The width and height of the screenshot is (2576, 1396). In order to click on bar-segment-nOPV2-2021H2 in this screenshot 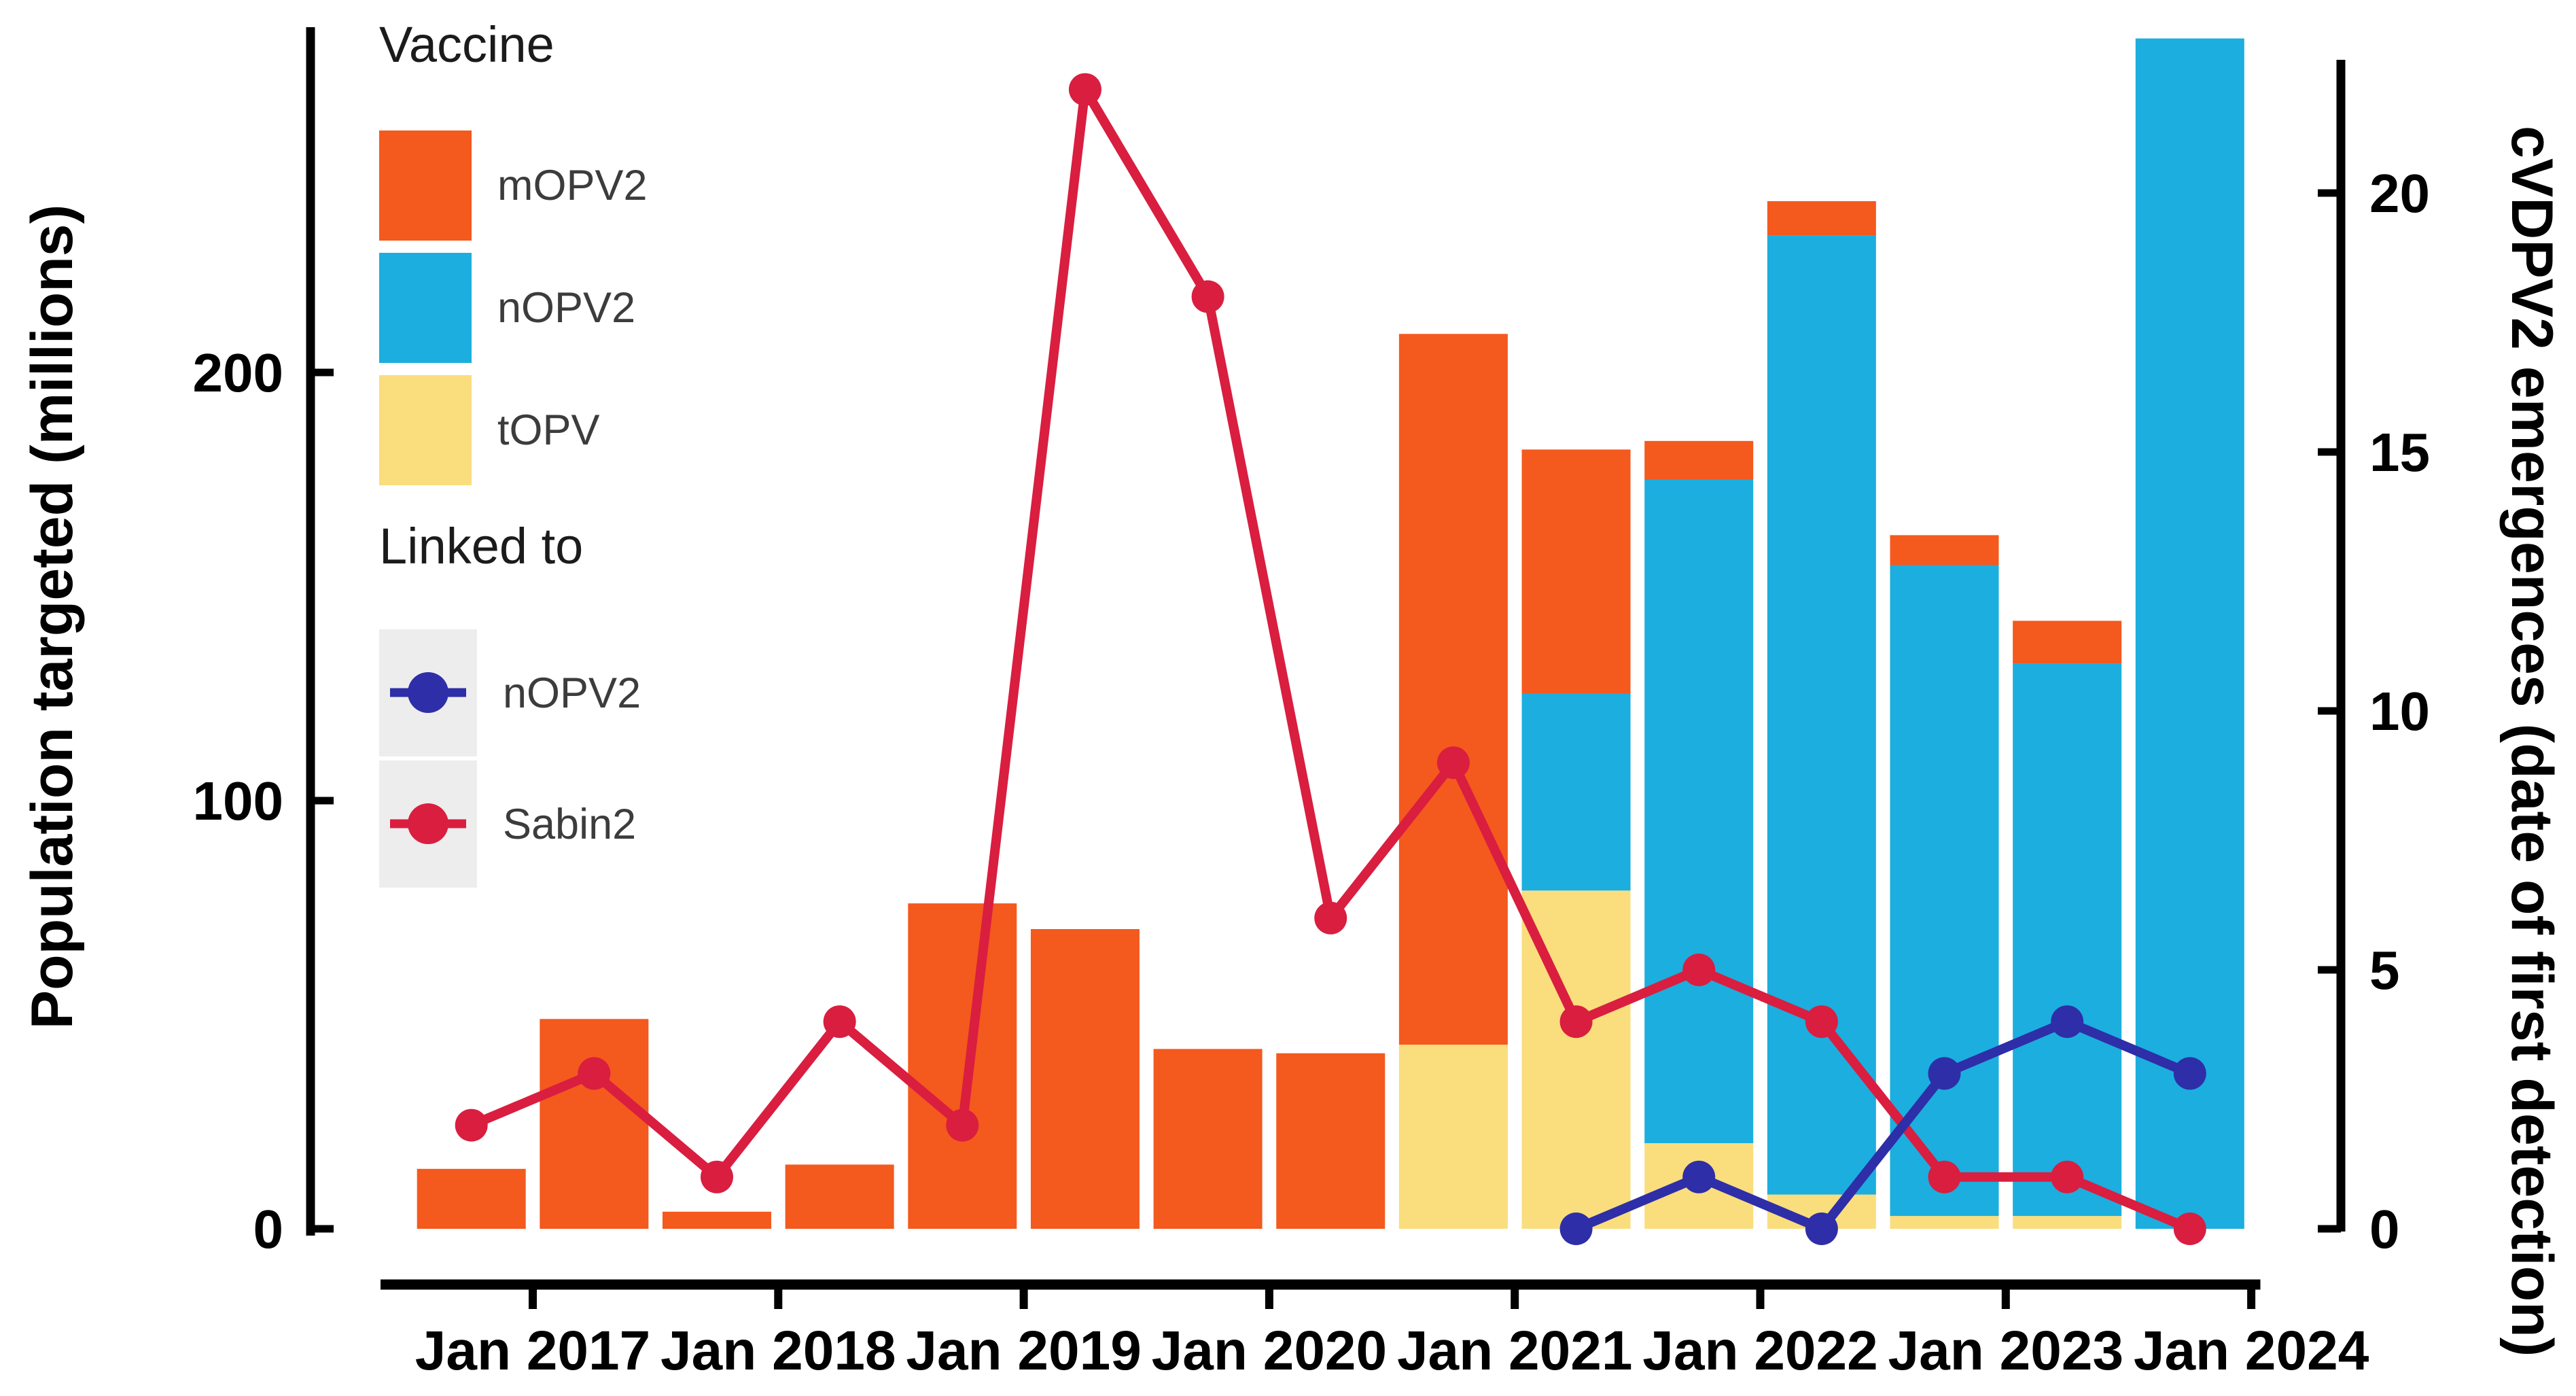, I will do `click(1699, 811)`.